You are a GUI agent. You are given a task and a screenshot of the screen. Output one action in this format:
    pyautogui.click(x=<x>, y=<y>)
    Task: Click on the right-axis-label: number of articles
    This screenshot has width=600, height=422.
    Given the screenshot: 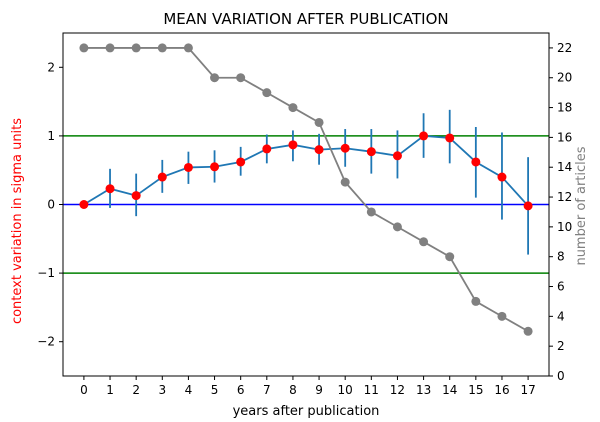 What is the action you would take?
    pyautogui.click(x=581, y=205)
    